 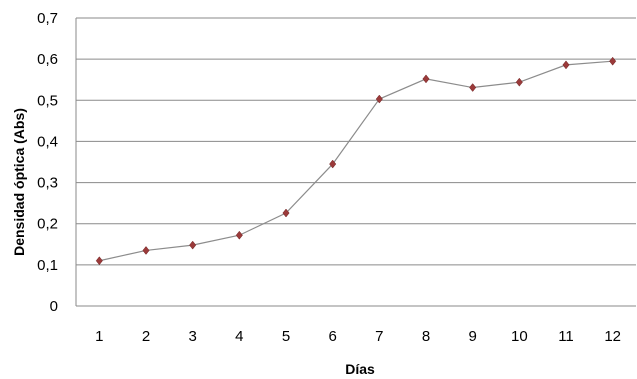 I want to click on y-tick-label: 0,2, so click(x=47, y=224).